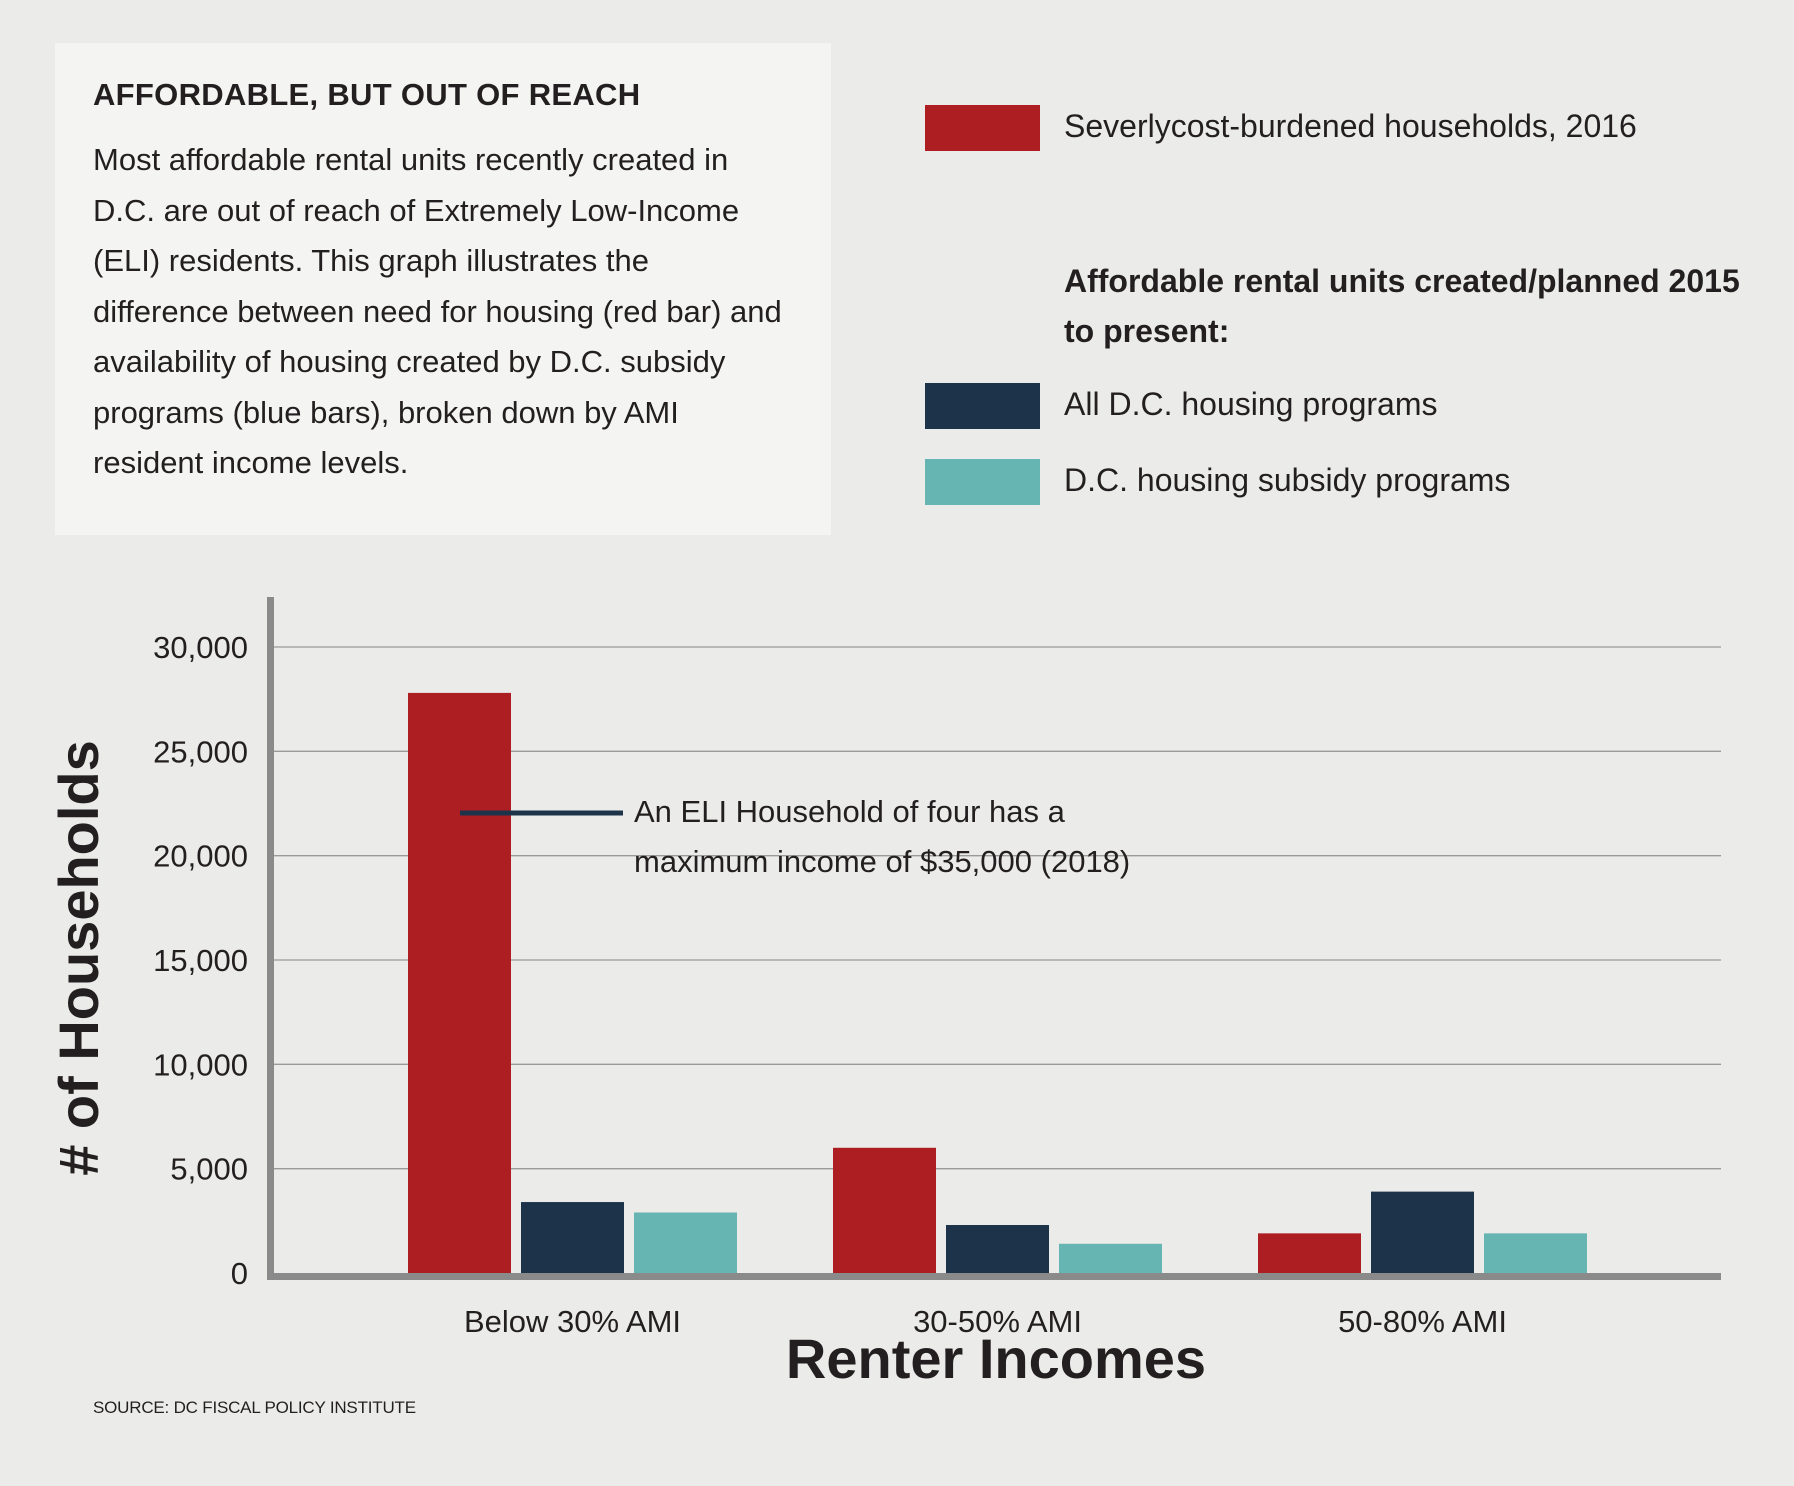 The width and height of the screenshot is (1794, 1486). What do you see at coordinates (982, 406) in the screenshot?
I see `legend-swatch-all` at bounding box center [982, 406].